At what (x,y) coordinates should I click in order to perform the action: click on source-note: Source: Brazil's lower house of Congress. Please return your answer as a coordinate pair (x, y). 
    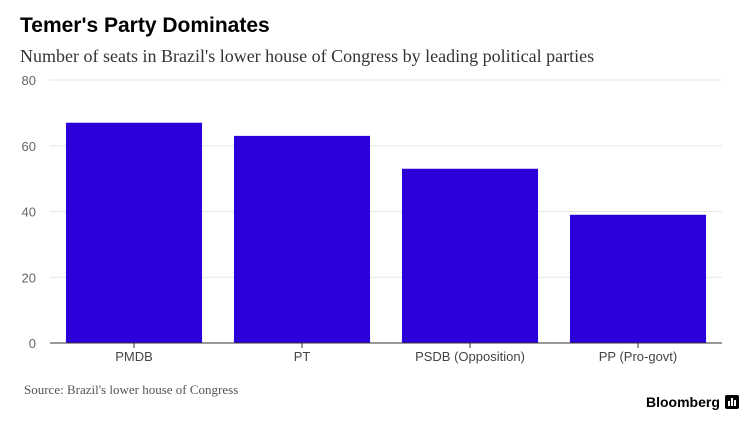
    Looking at the image, I should click on (131, 389).